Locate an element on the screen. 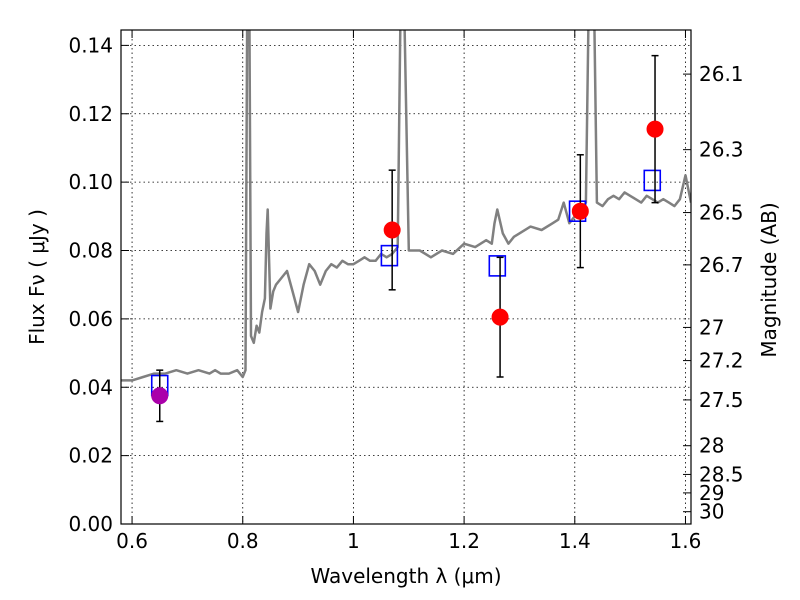 The height and width of the screenshot is (600, 800). y-right-tick-label: 27 is located at coordinates (711, 327).